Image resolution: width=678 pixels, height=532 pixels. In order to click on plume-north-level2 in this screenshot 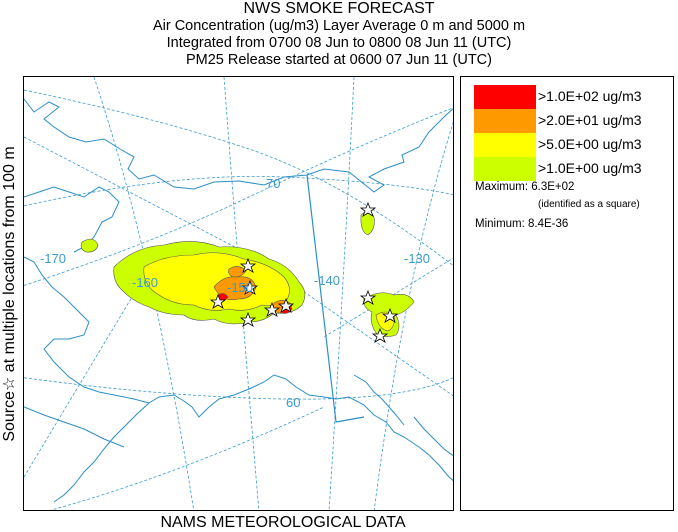, I will do `click(237, 272)`.